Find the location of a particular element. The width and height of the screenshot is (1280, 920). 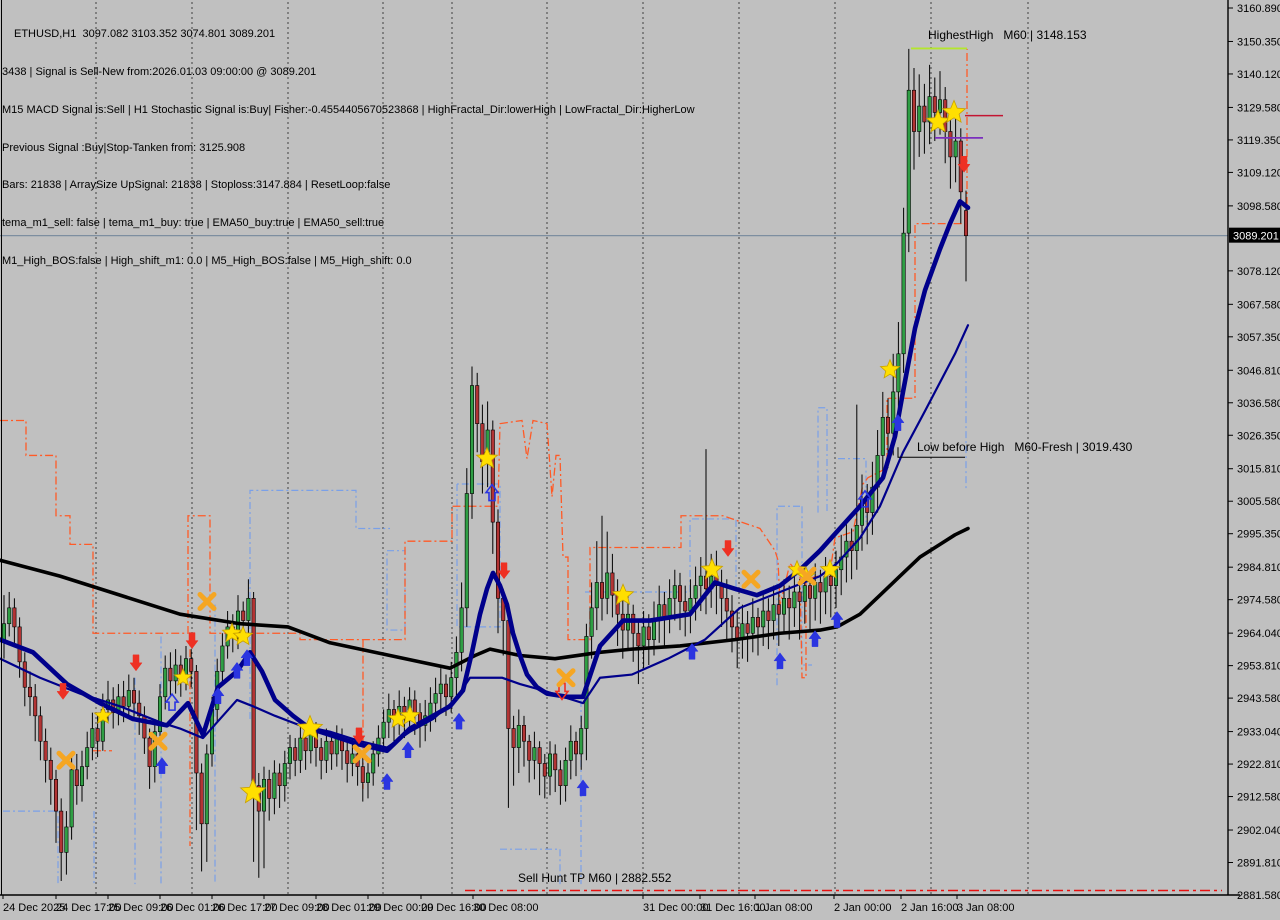

price-axis-label: 2984.810 is located at coordinates (1258, 568).